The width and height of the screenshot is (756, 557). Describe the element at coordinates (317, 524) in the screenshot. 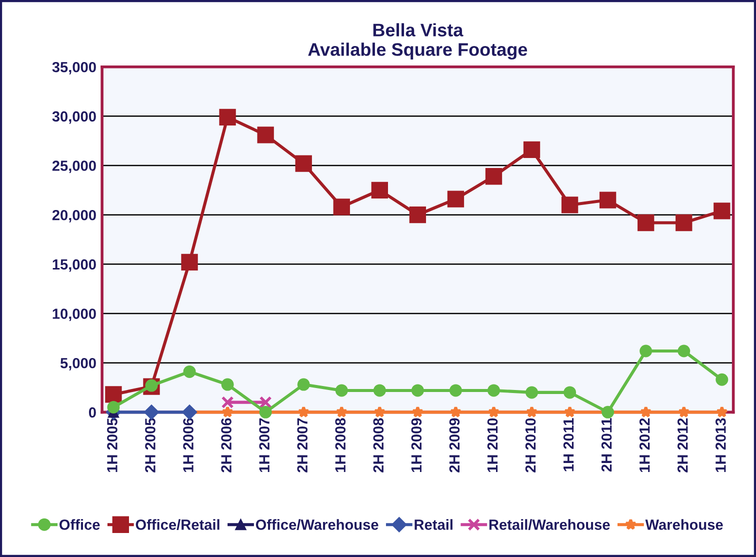

I see `legend-label: Office/Warehouse` at that location.